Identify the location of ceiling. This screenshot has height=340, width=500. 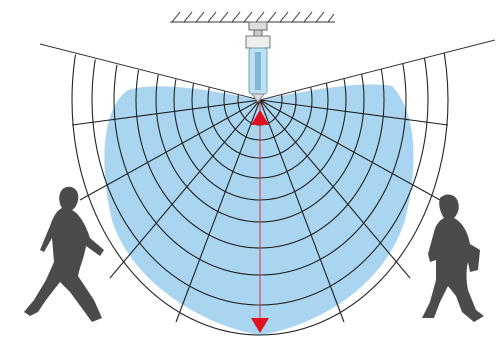
(252, 17).